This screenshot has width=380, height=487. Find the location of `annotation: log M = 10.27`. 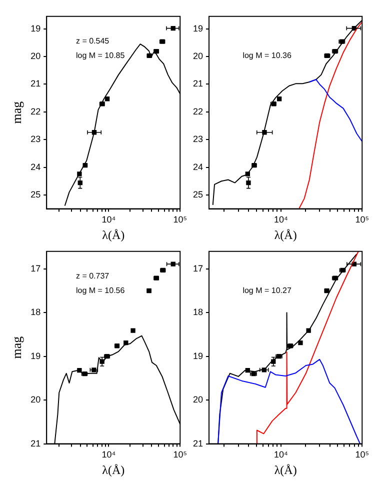

annotation: log M = 10.27 is located at coordinates (267, 291).